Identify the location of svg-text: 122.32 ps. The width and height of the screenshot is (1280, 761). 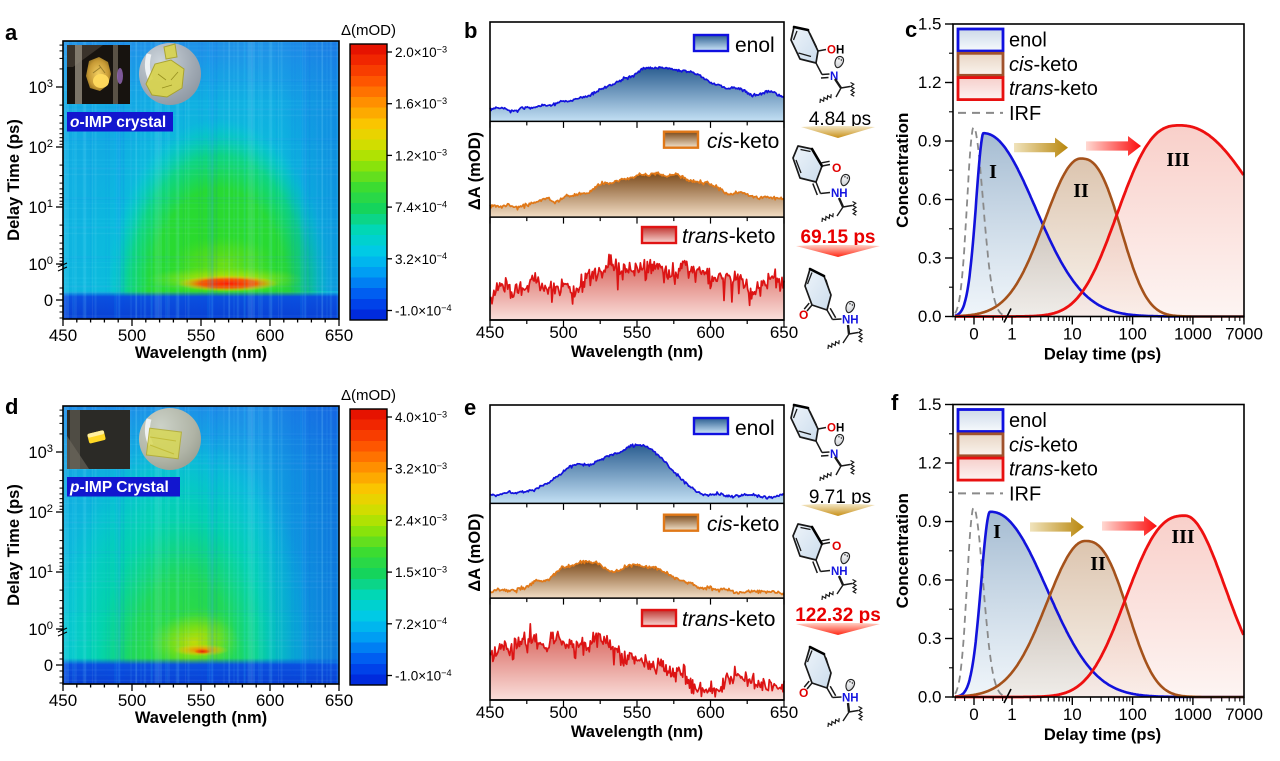
(838, 615).